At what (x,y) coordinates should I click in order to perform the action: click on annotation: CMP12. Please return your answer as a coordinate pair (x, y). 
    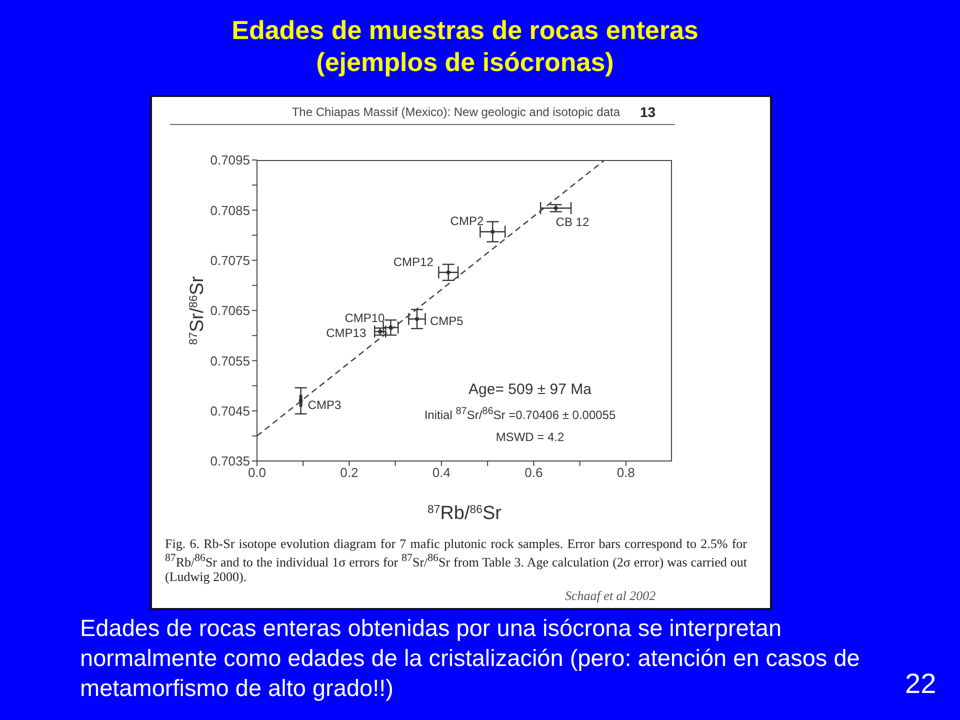
    Looking at the image, I should click on (413, 262).